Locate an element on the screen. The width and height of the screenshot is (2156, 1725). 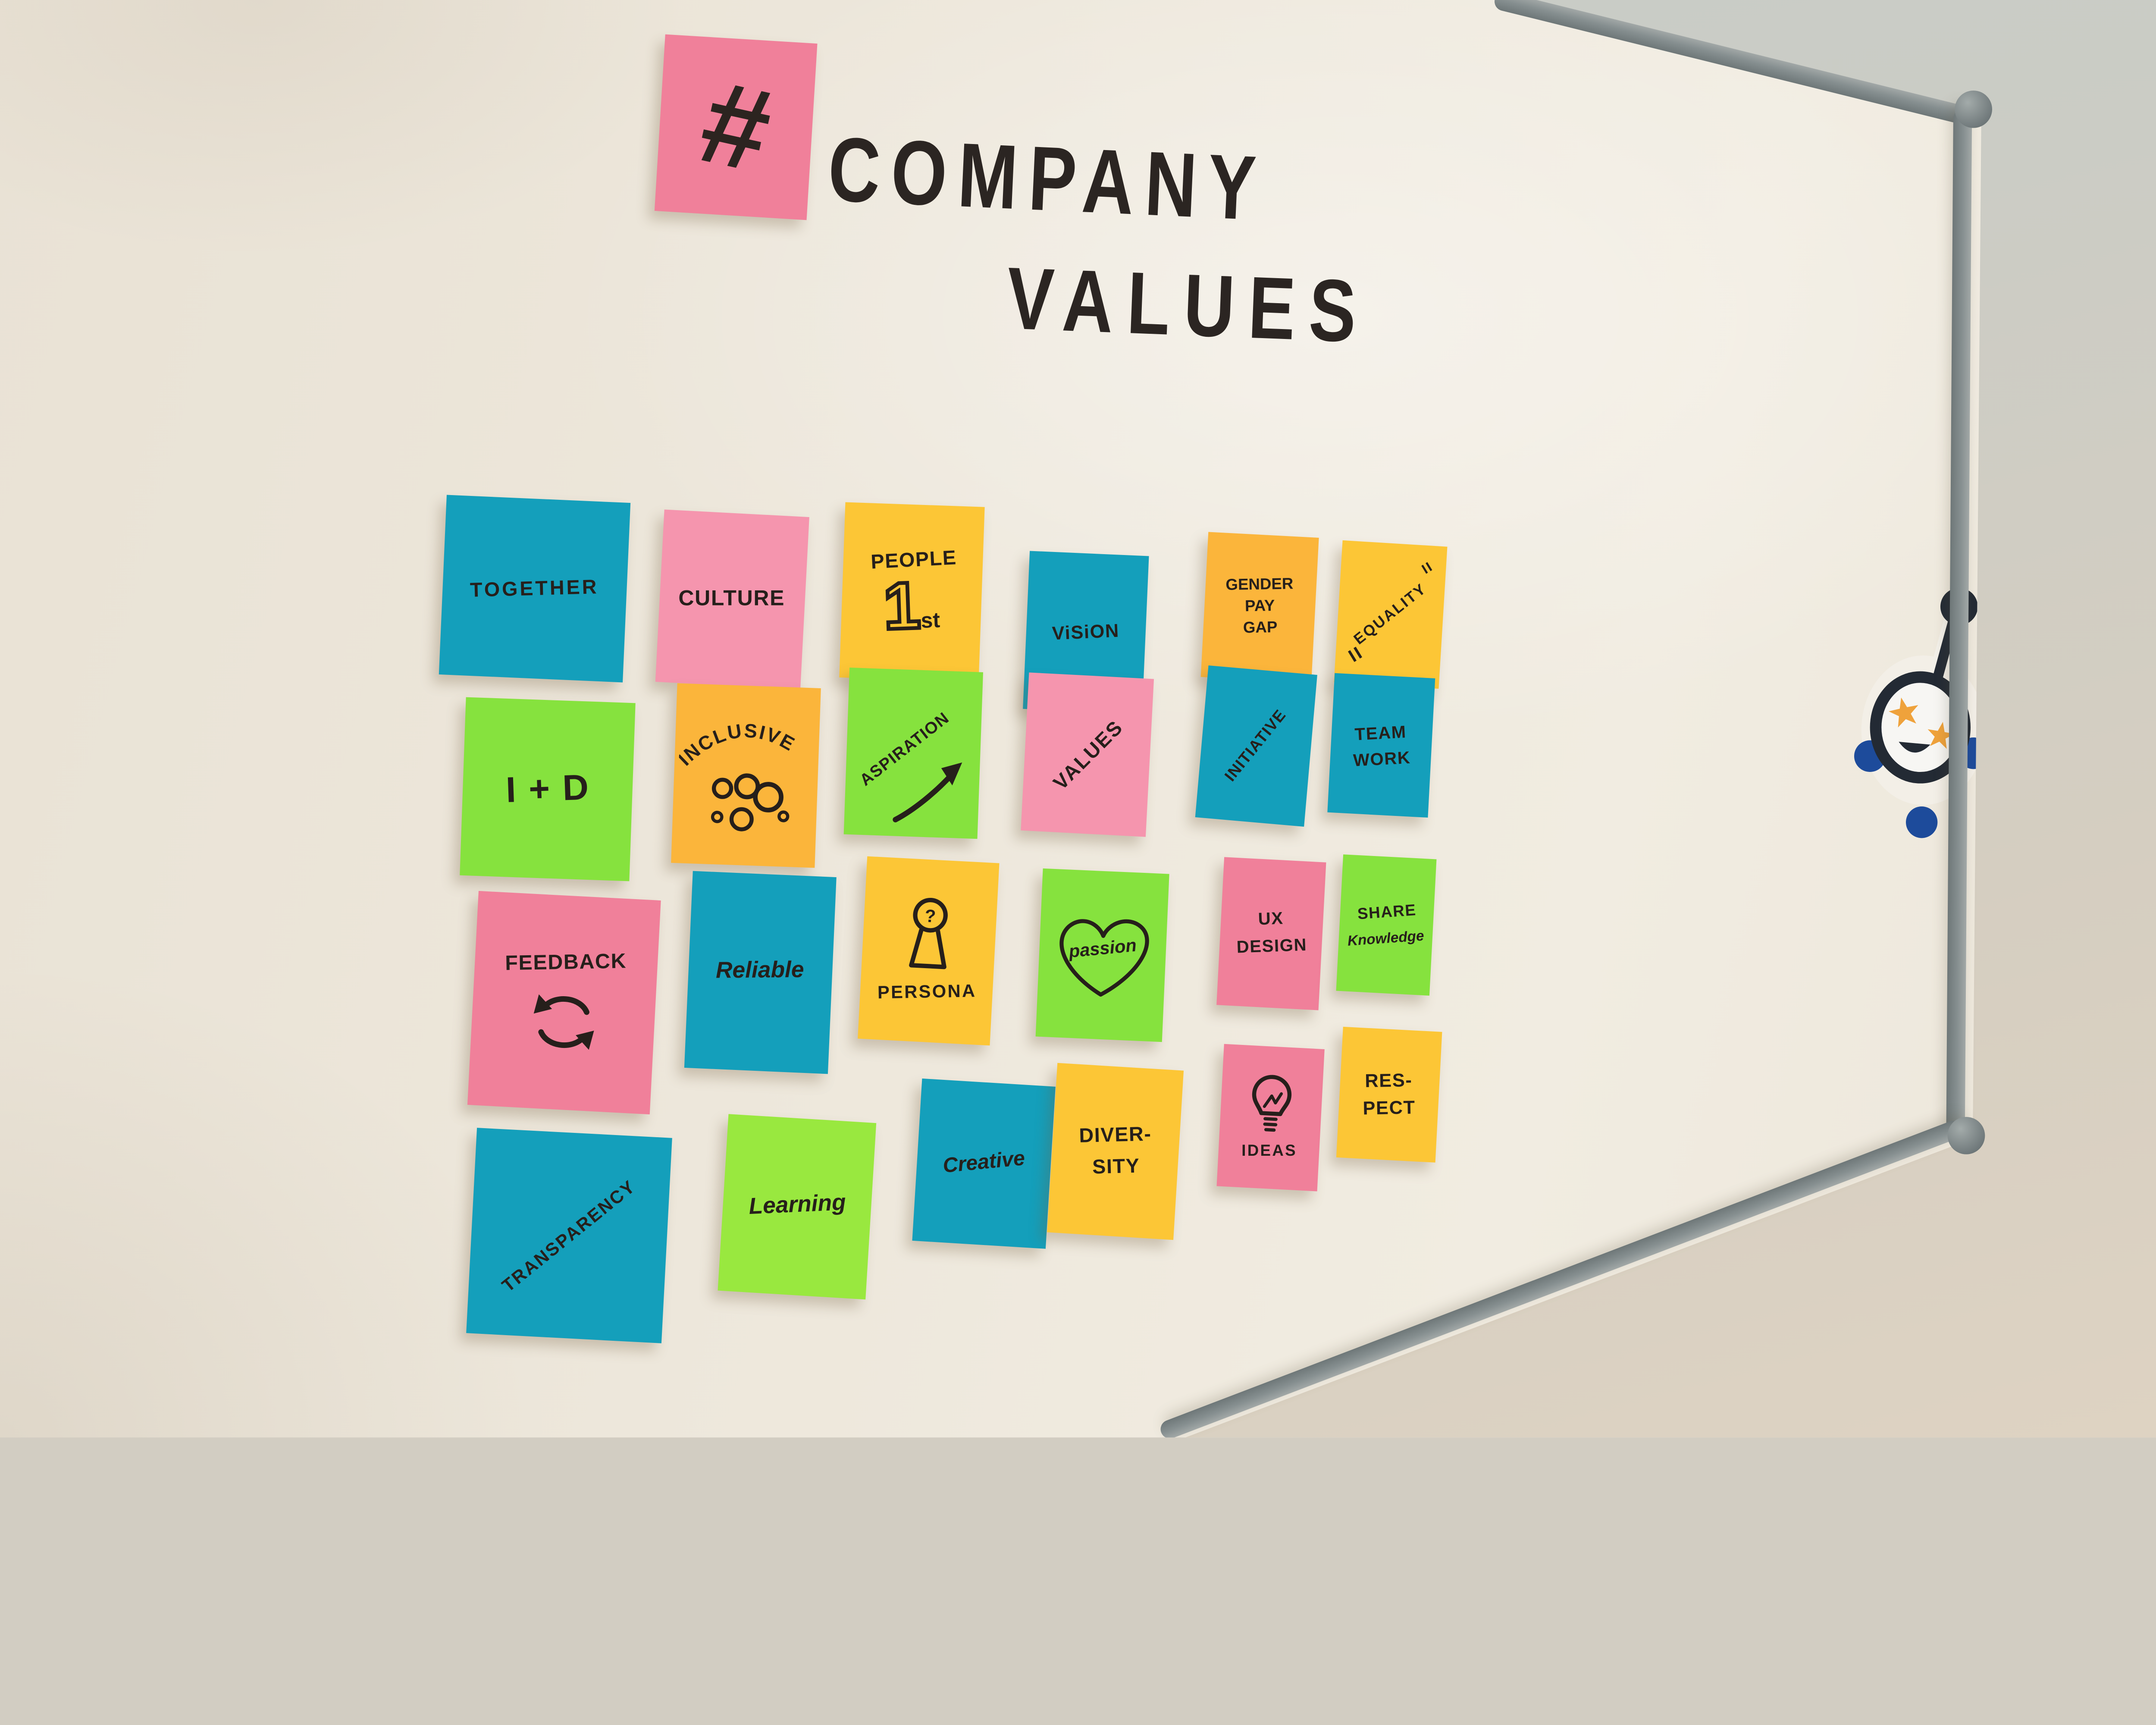
note-label: EQUALITY is located at coordinates (1390, 614).